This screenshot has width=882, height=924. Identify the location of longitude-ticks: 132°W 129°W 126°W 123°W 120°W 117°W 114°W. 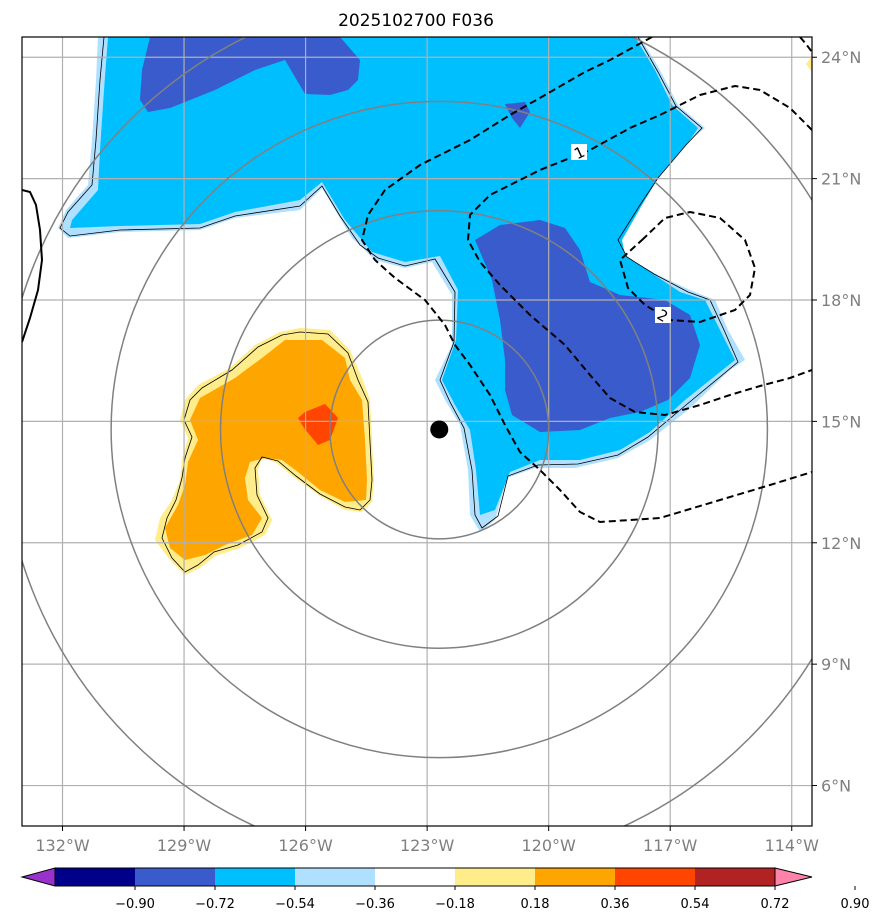
(427, 840).